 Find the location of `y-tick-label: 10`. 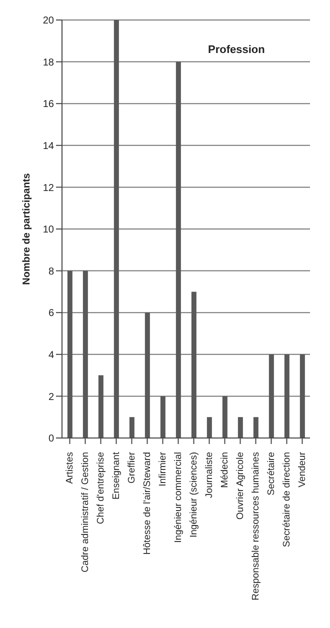

y-tick-label: 10 is located at coordinates (48, 230).